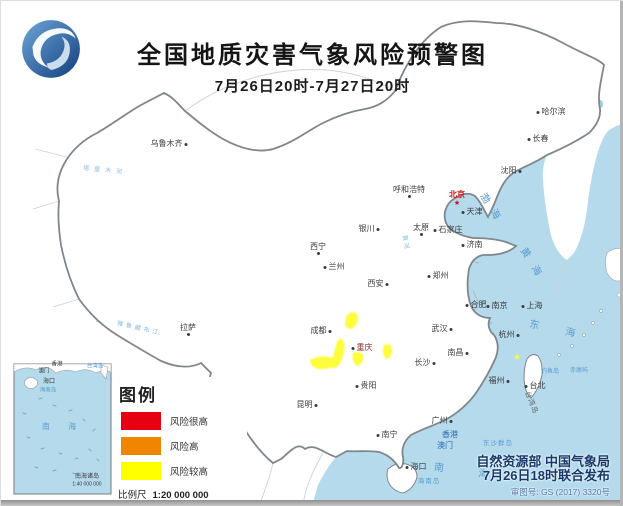 Image resolution: width=623 pixels, height=506 pixels. I want to click on map-scale: 比例尺 1:20 000 000, so click(182, 494).